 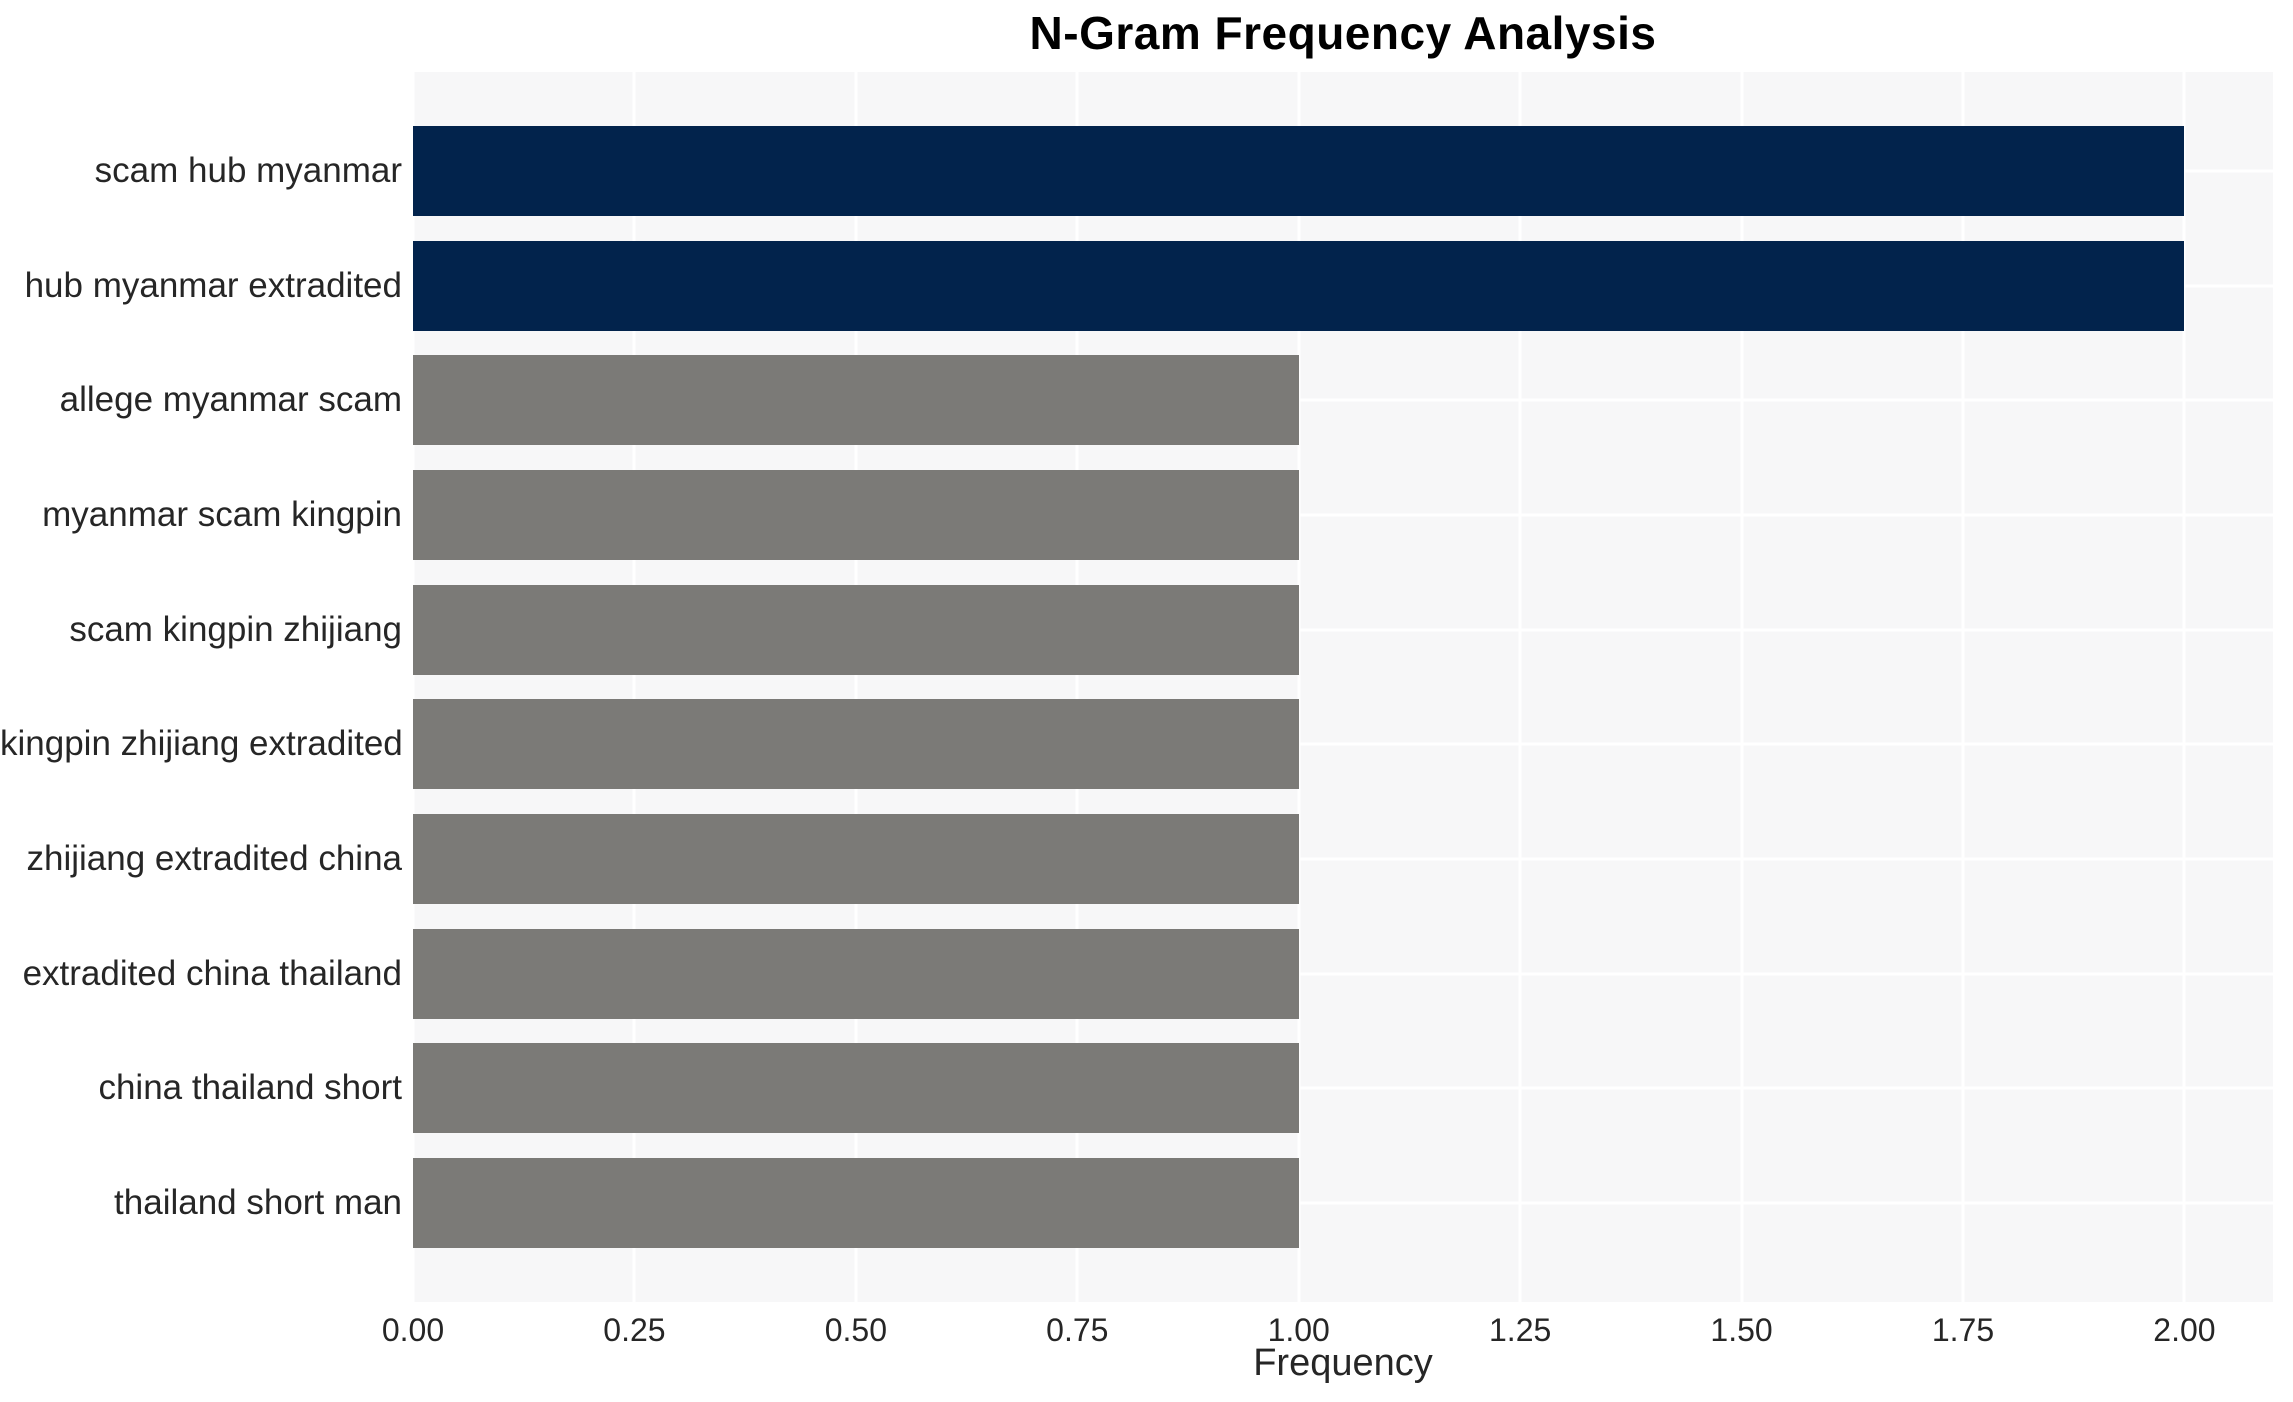 I want to click on bar-thailand-short-man, so click(x=856, y=1203).